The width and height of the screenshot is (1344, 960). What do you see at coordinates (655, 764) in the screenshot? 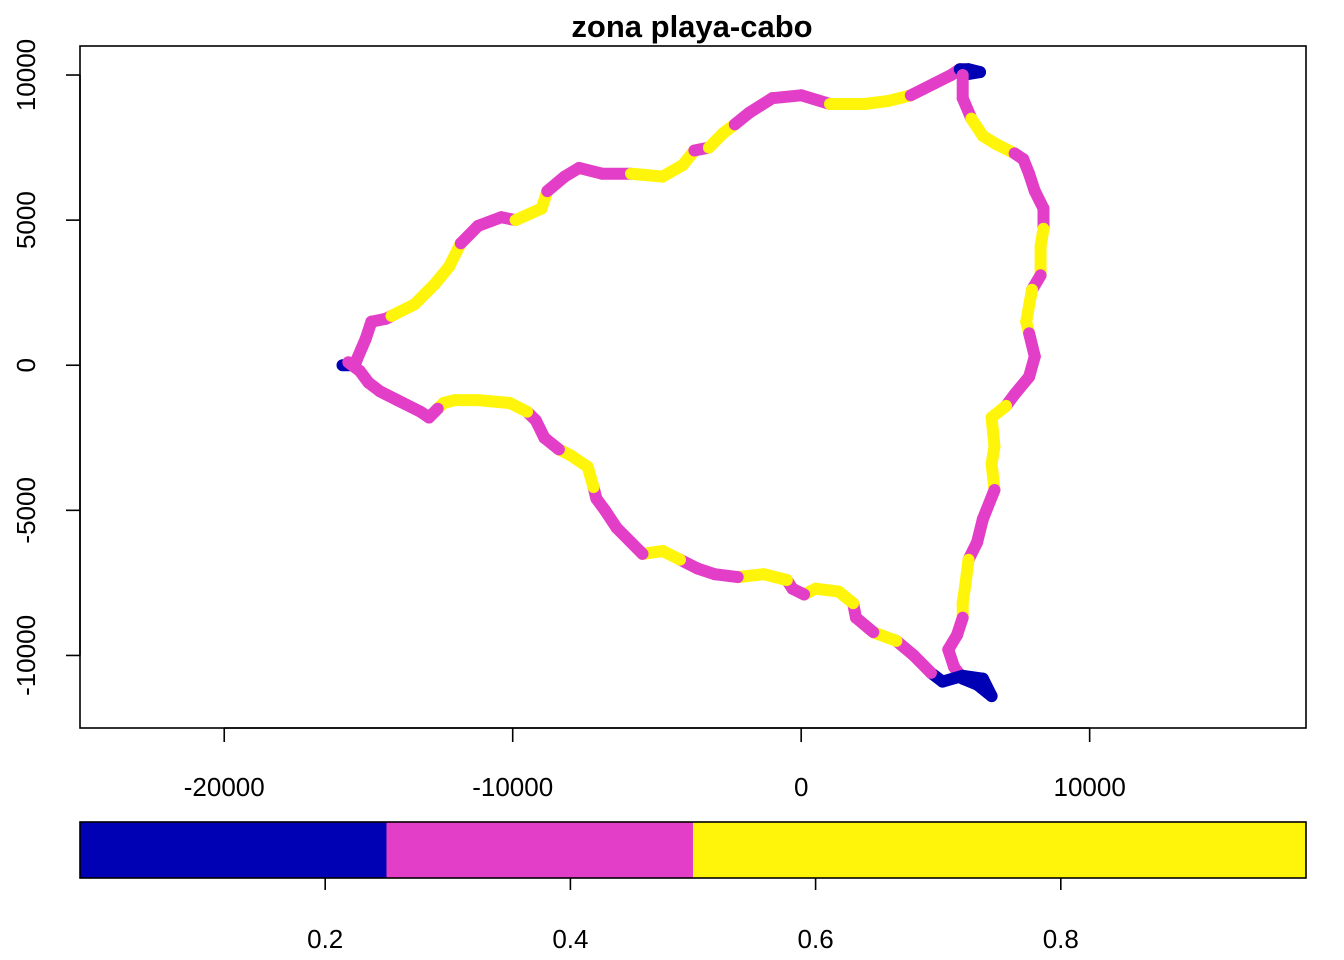
I see `x-axis: -20000 -10000 0 10000` at bounding box center [655, 764].